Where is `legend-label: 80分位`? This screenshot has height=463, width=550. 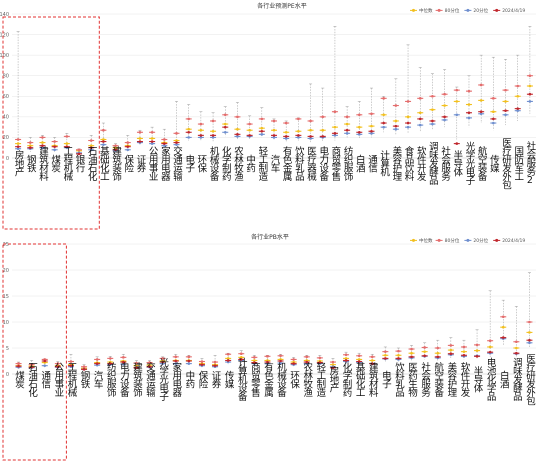 legend-label: 80分位 is located at coordinates (452, 10).